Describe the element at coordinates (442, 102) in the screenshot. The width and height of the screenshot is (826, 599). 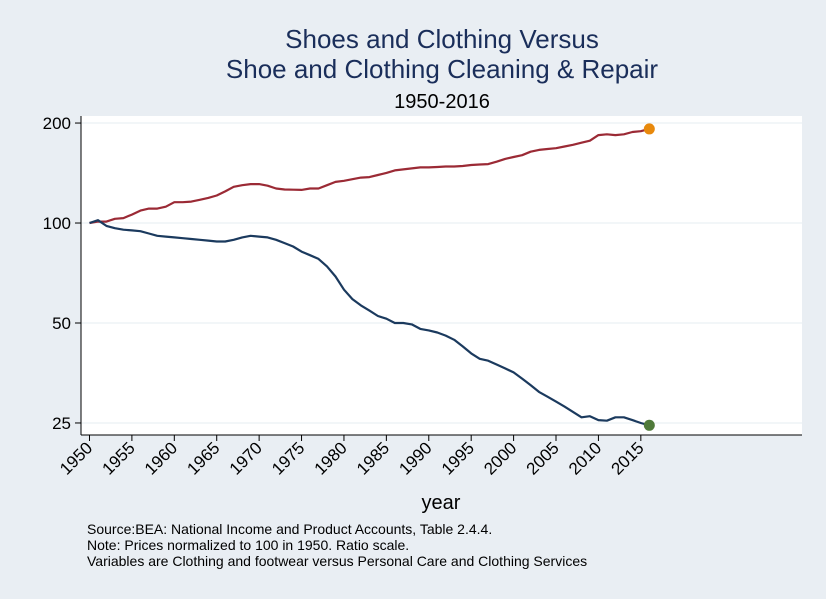
I see `chart-subtitle: 1950-2016` at that location.